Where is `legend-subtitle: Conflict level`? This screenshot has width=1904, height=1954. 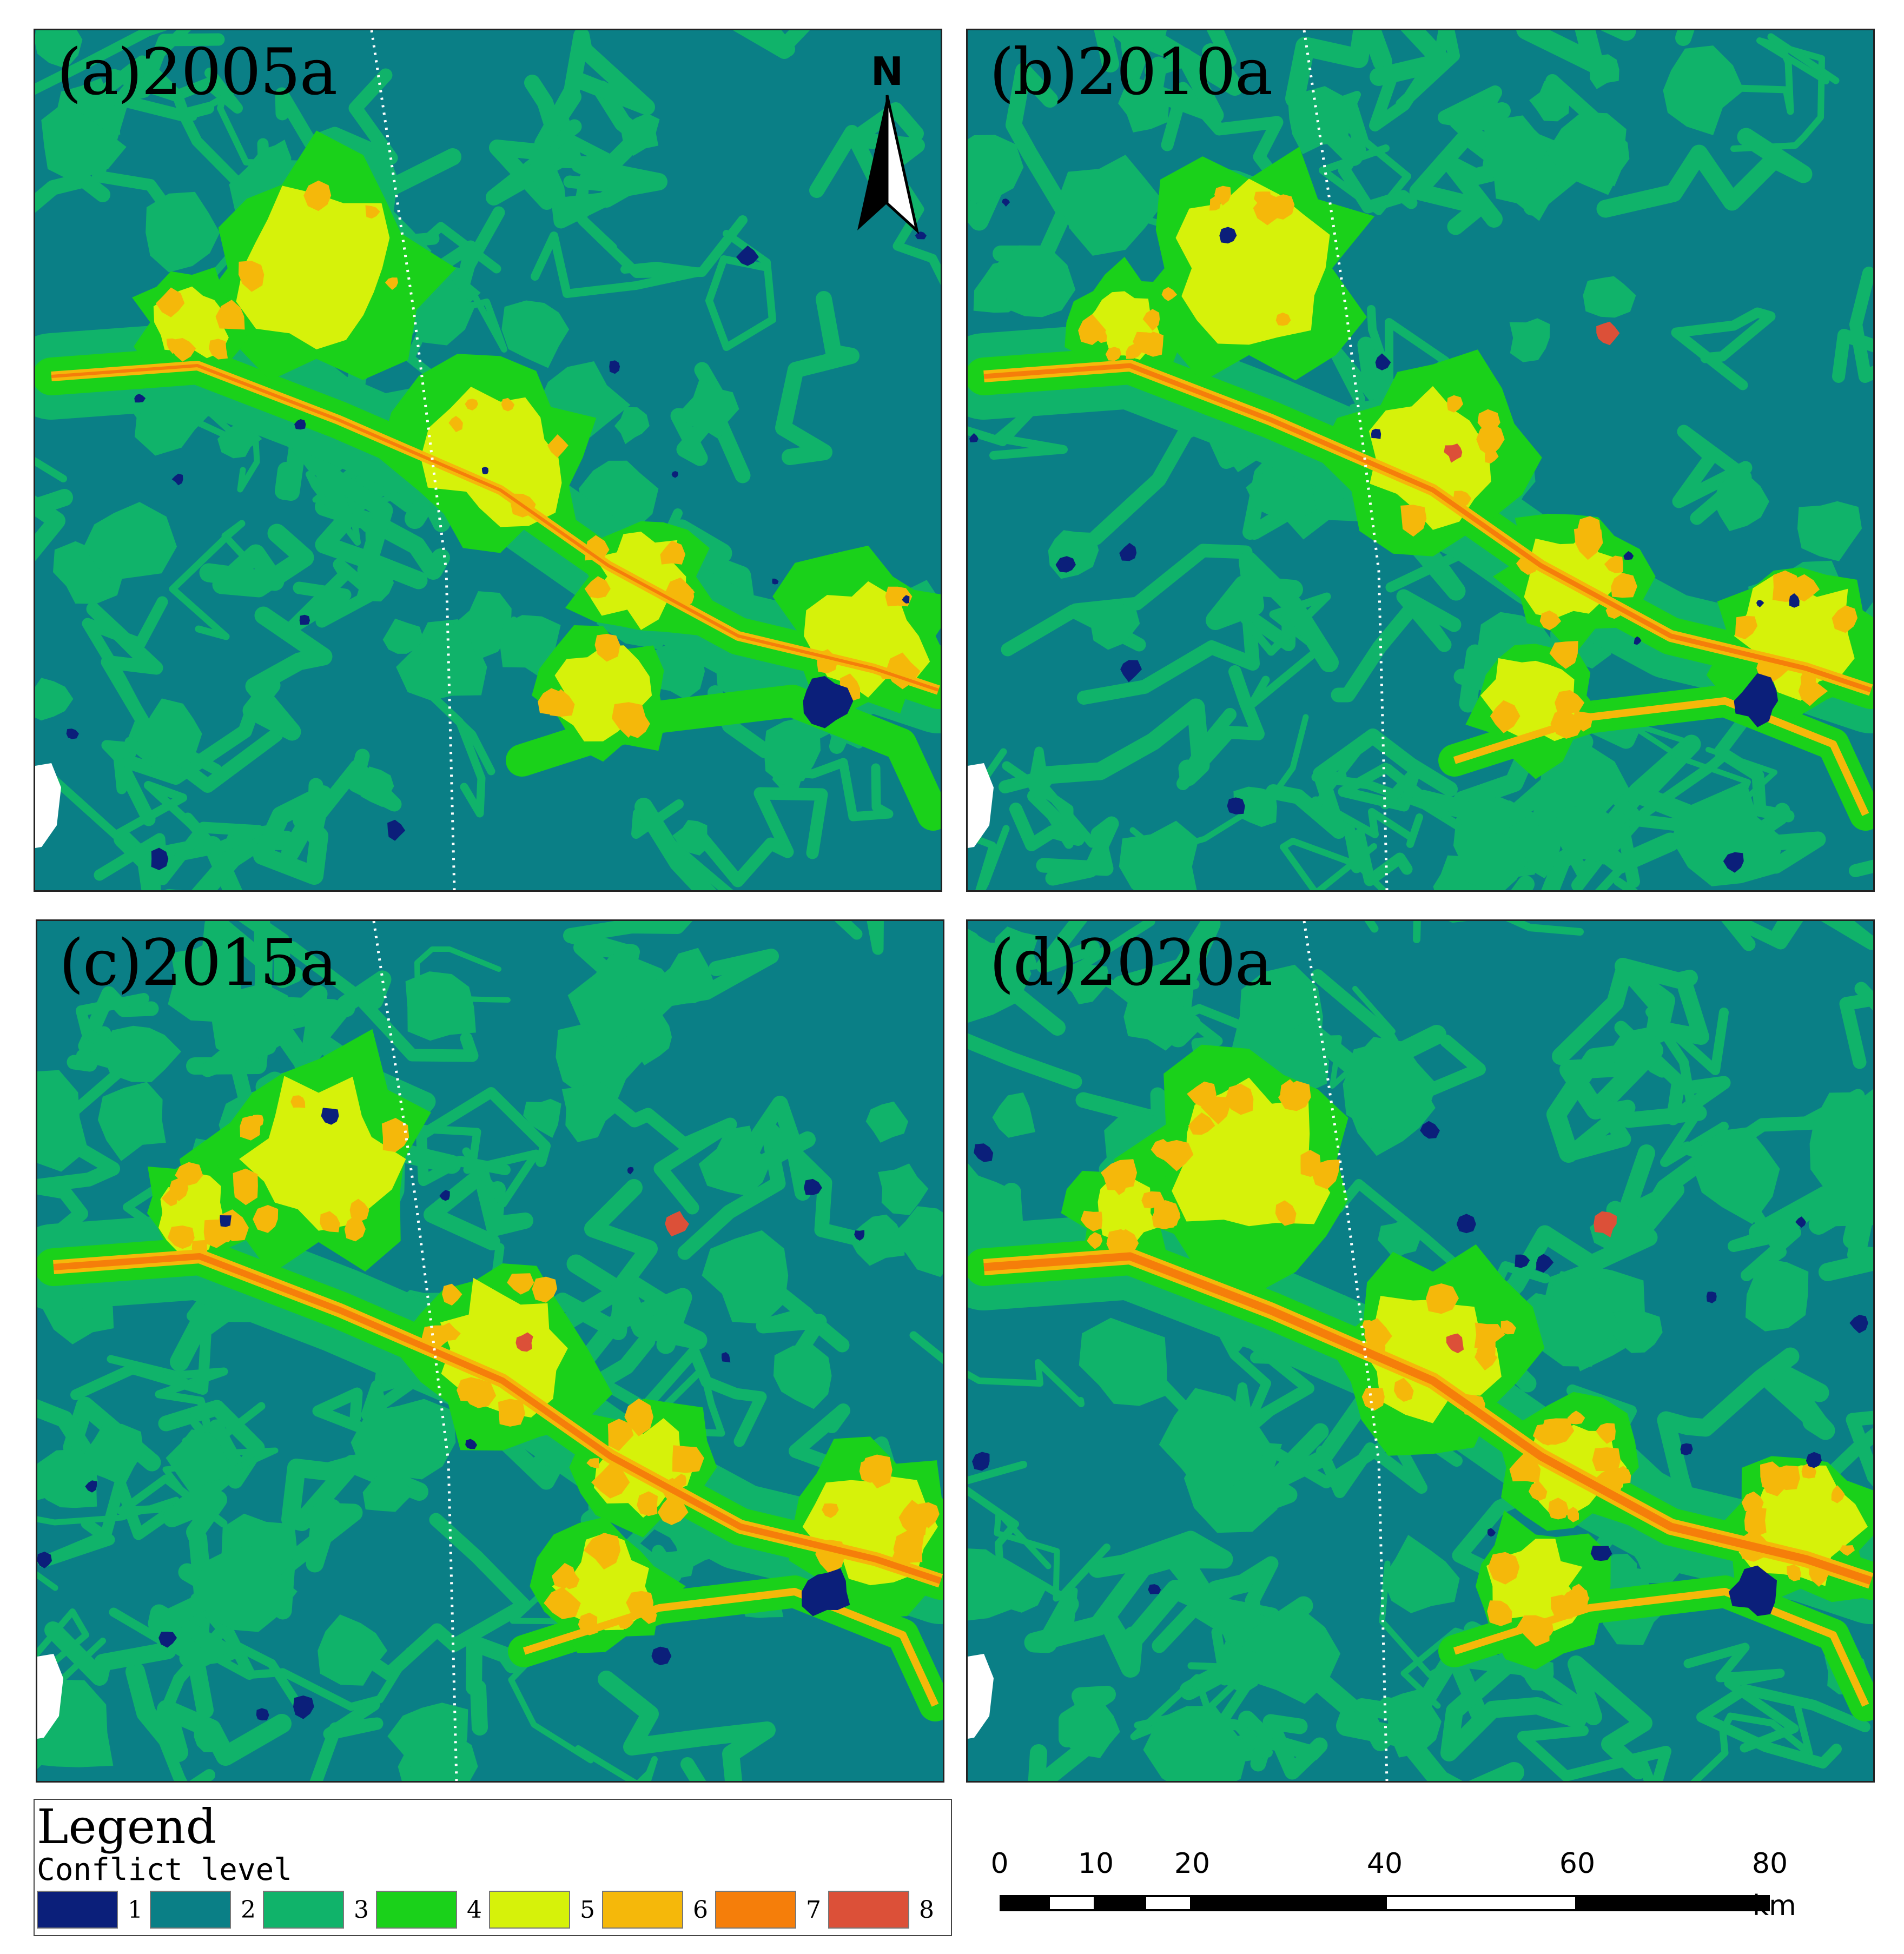 legend-subtitle: Conflict level is located at coordinates (165, 1870).